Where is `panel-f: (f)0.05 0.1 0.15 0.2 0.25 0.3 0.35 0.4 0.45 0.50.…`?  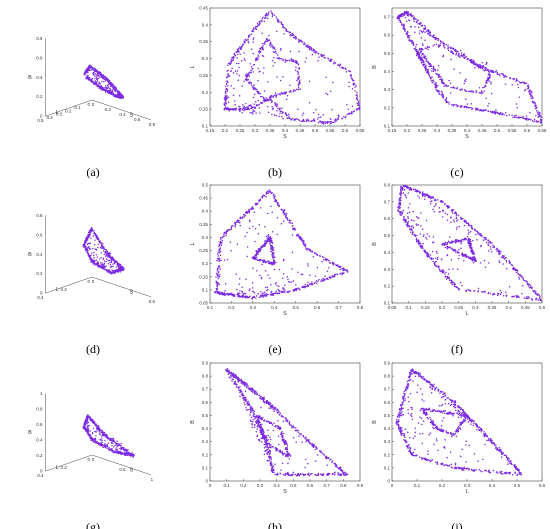 panel-f: (f)0.05 0.1 0.15 0.2 0.25 0.3 0.35 0.4 0.45 0.50.… is located at coordinates (459, 270).